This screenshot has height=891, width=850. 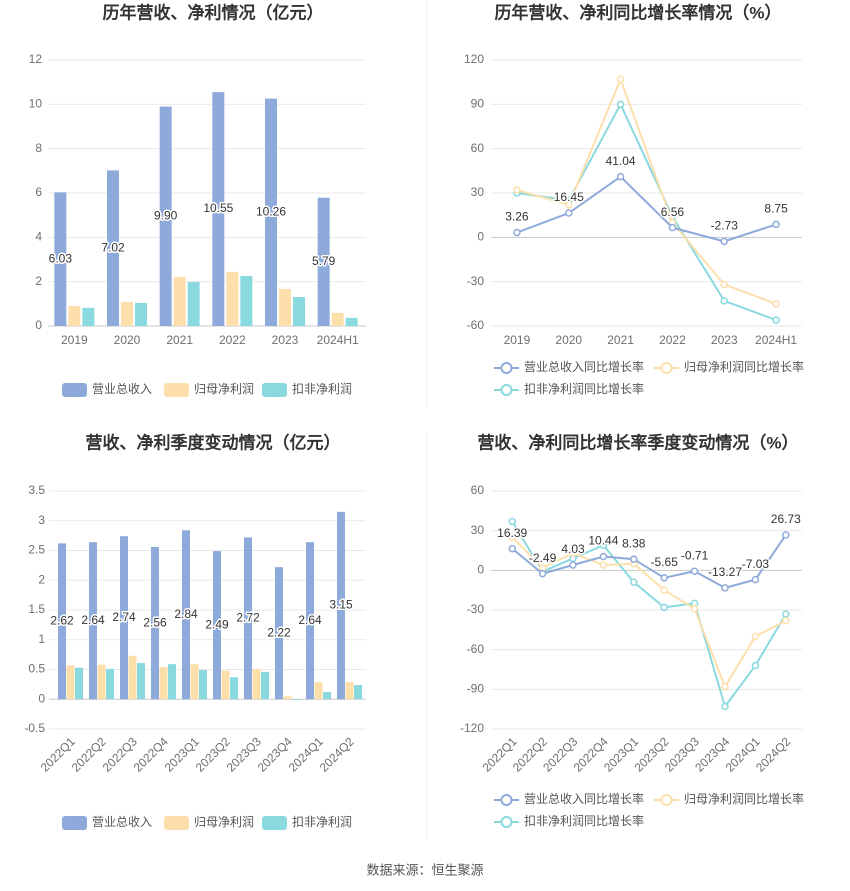 I want to click on data-label-revenue: 2.22, so click(x=279, y=632).